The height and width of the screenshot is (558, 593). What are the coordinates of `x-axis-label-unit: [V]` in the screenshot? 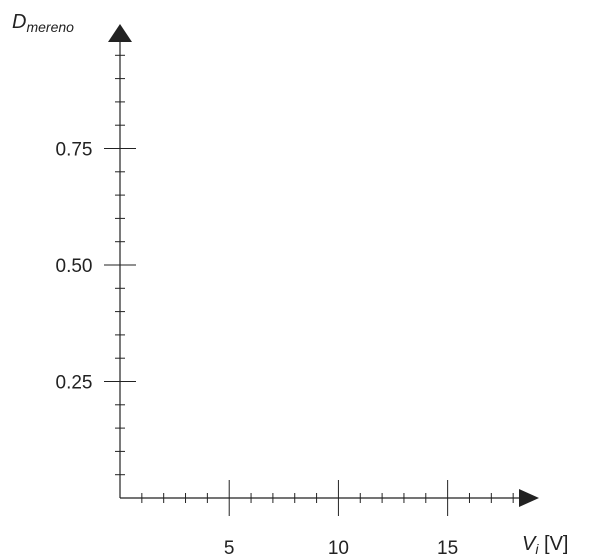 It's located at (553, 544).